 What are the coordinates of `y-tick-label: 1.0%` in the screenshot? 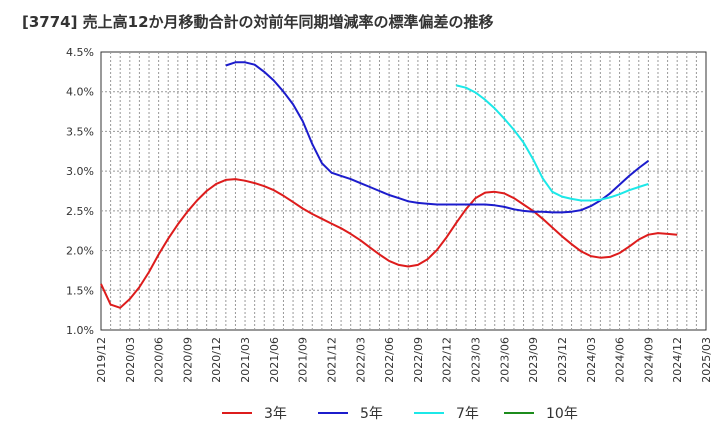 It's located at (80, 330).